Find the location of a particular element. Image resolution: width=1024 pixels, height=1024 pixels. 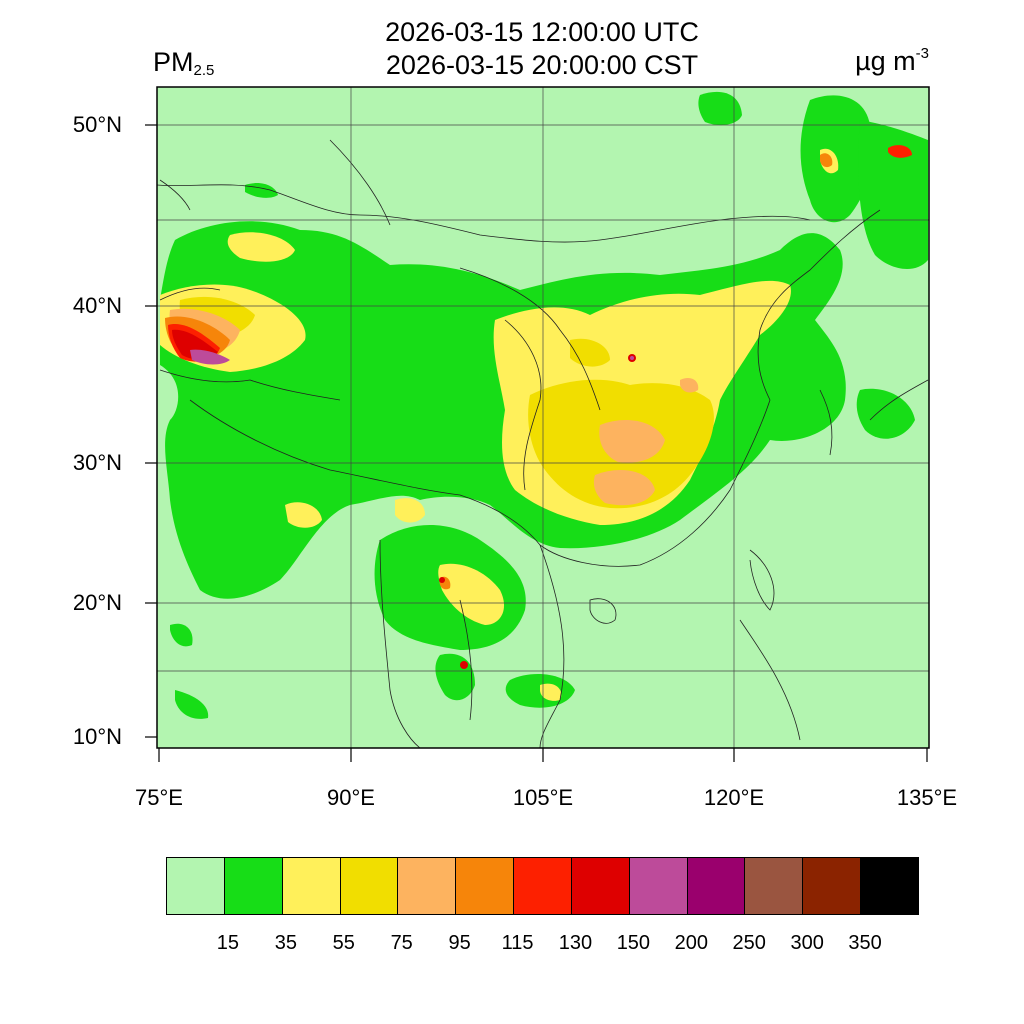

lon-label-120e: 120°E is located at coordinates (734, 797).